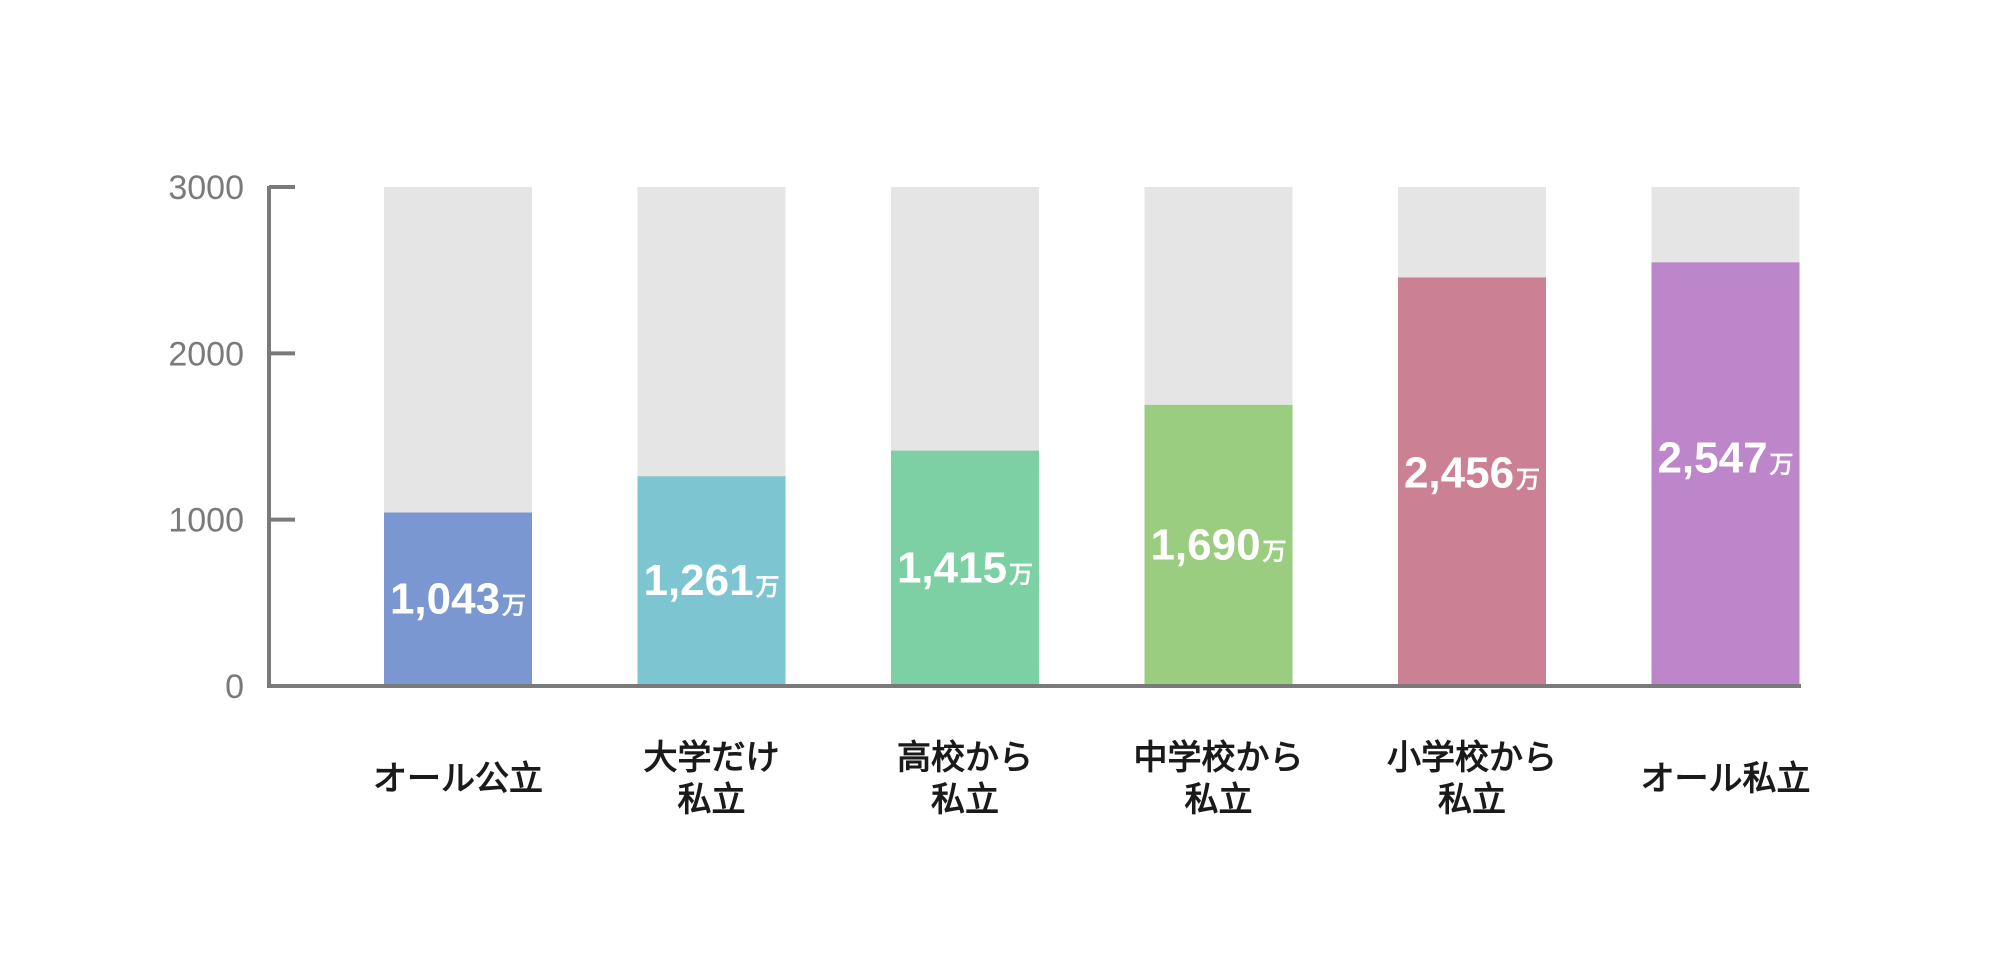 This screenshot has width=1990, height=980. What do you see at coordinates (1205, 544) in the screenshot?
I see `data-label-value: 1,690` at bounding box center [1205, 544].